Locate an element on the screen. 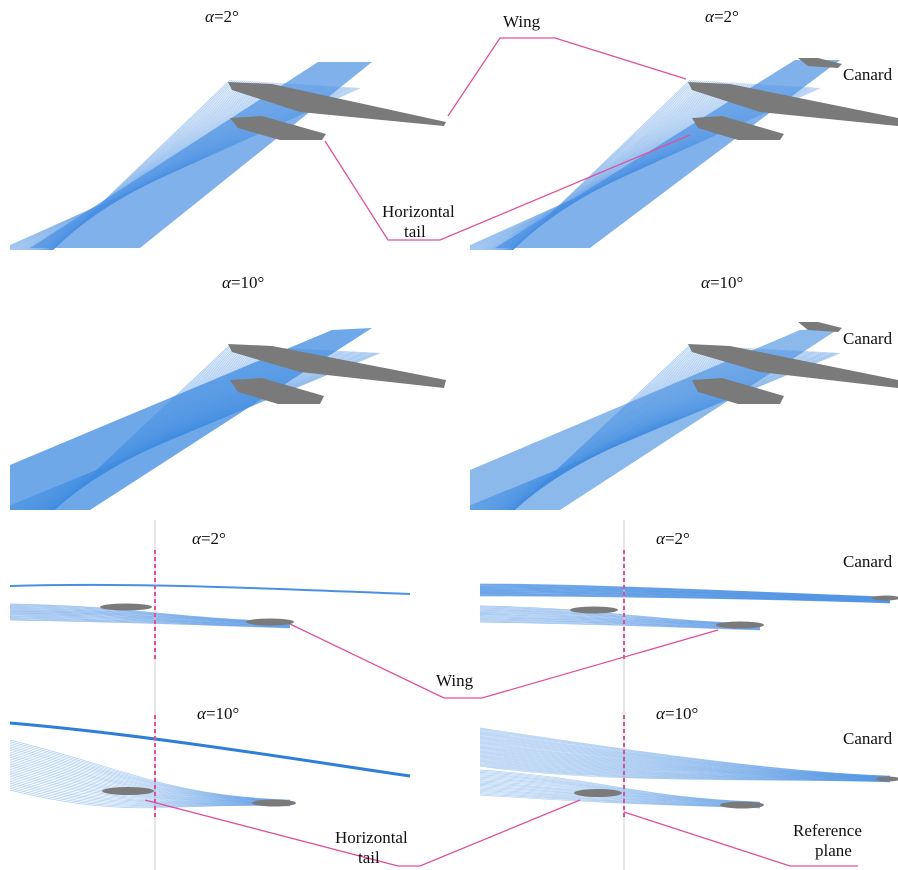 This screenshot has height=870, width=898. streamline-upper is located at coordinates (210, 749).